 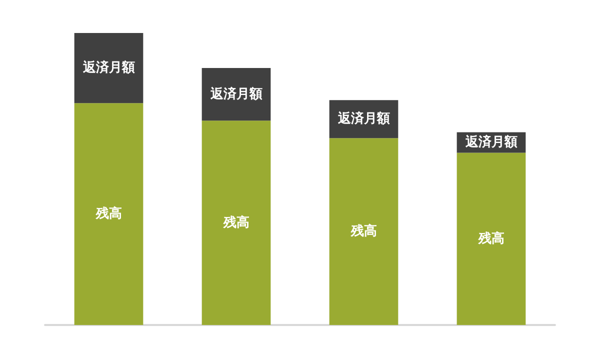 I want to click on series-label: 残高, so click(x=490, y=238).